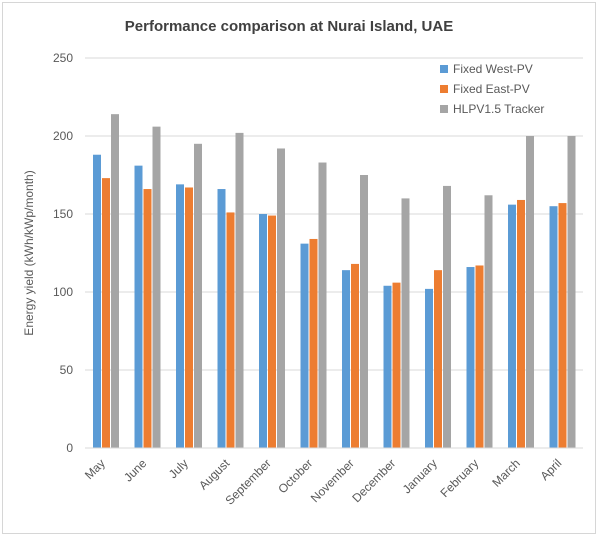  Describe the element at coordinates (332, 480) in the screenshot. I see `x-tick-label: November` at that location.